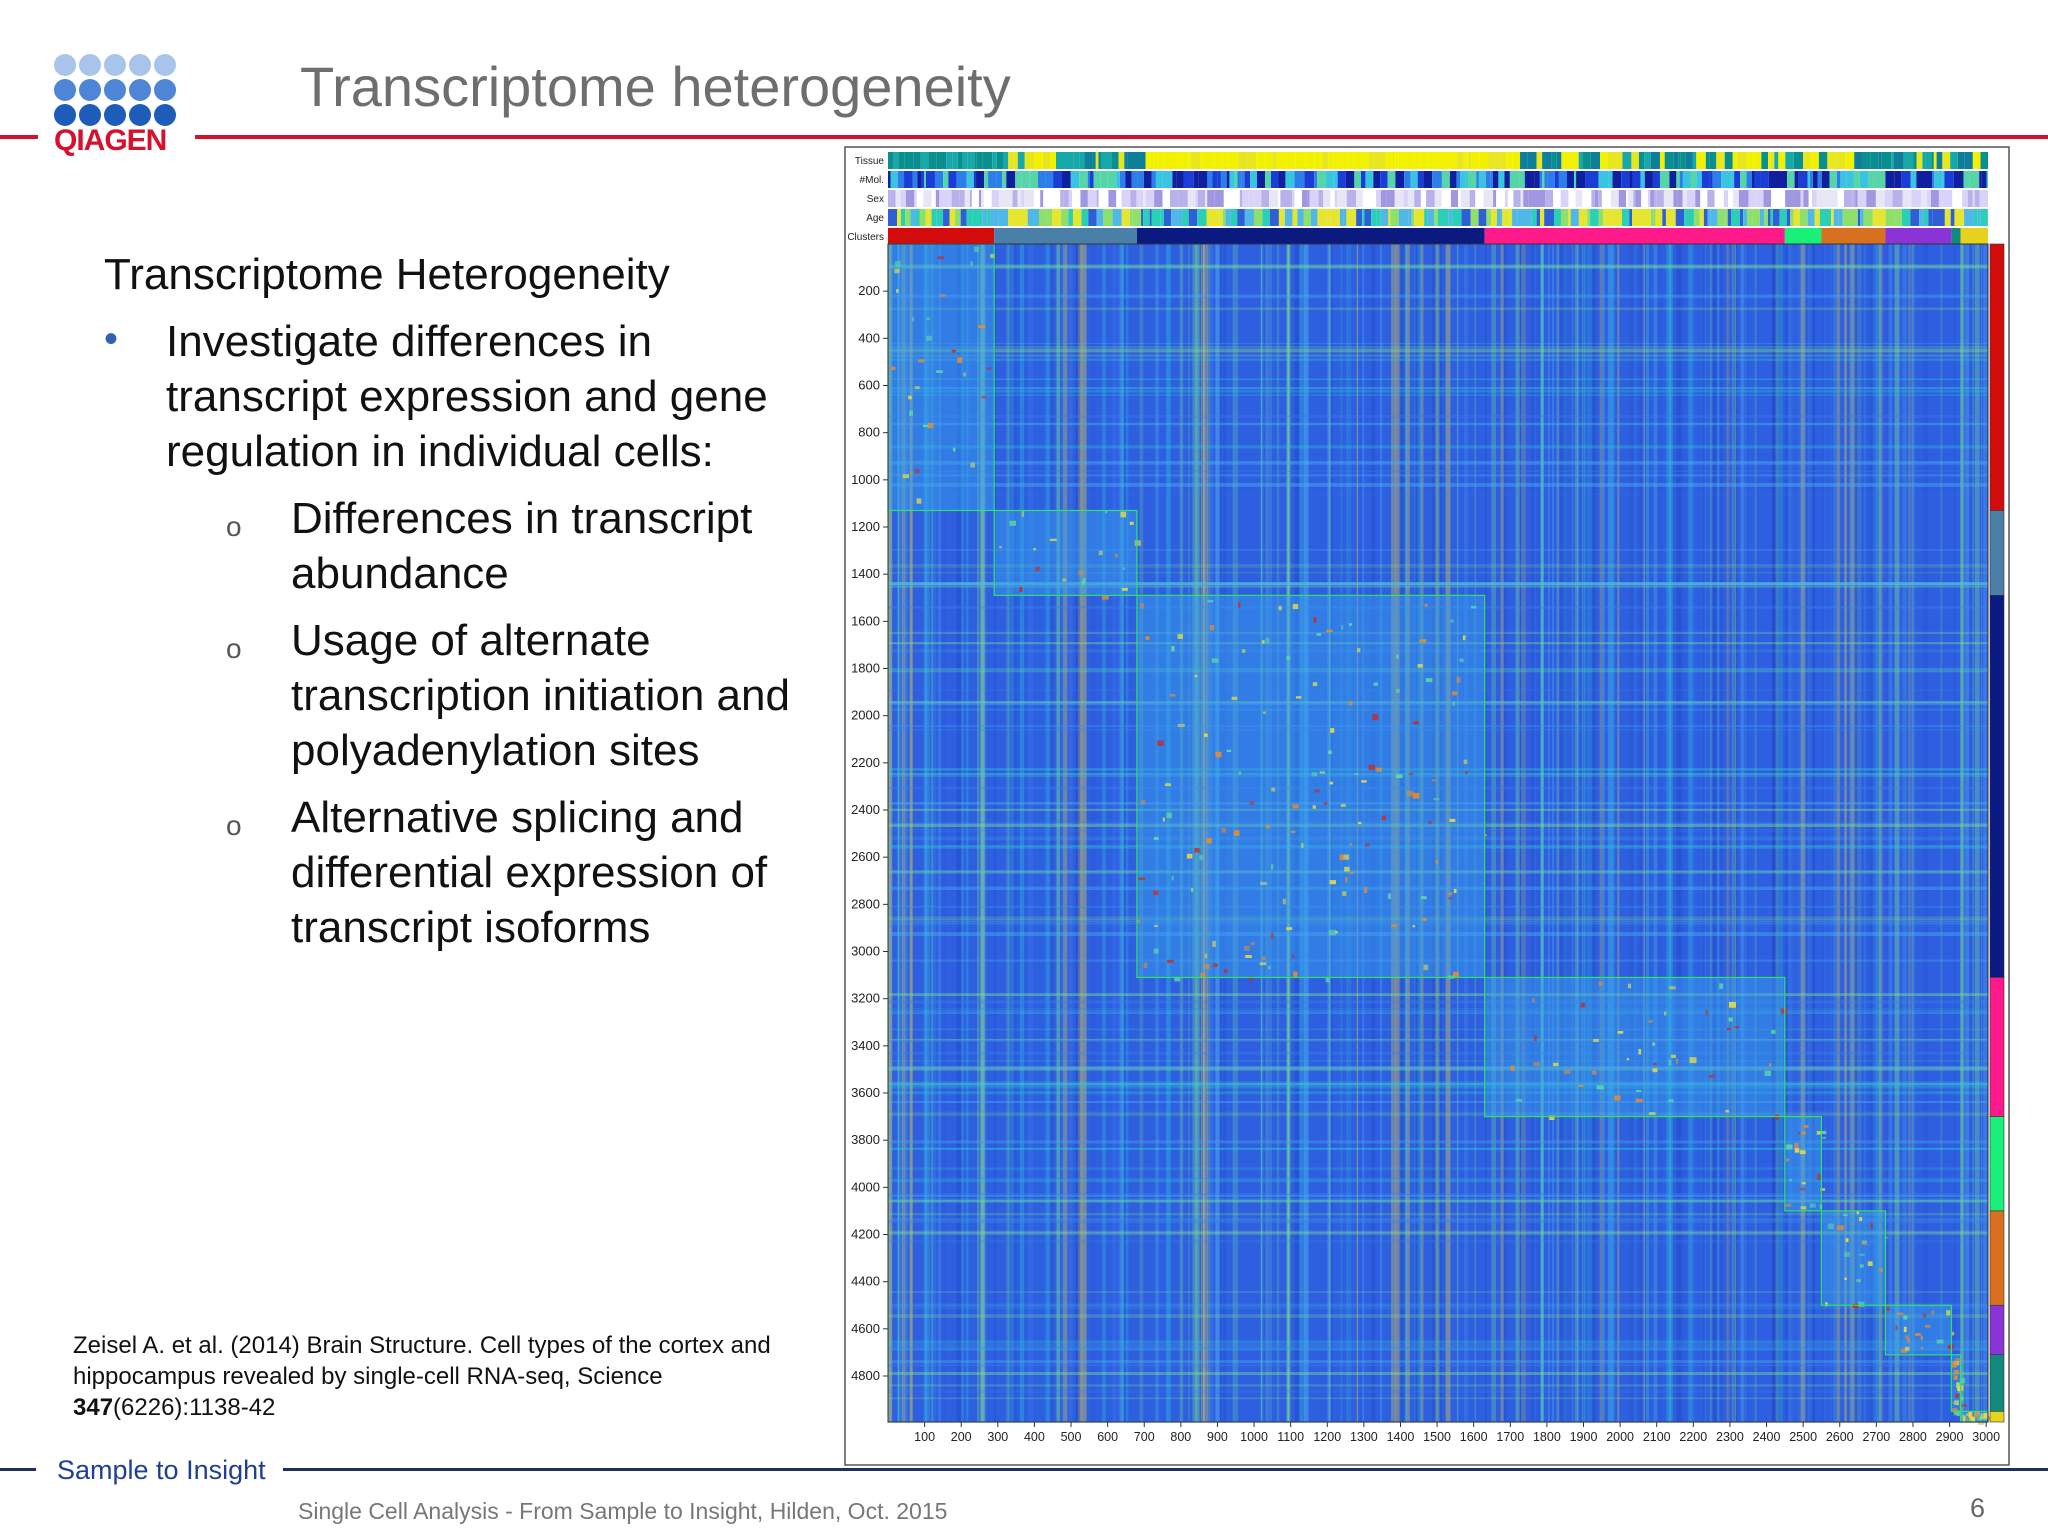 This screenshot has height=1536, width=2048. What do you see at coordinates (941, 377) in the screenshot?
I see `cluster-block` at bounding box center [941, 377].